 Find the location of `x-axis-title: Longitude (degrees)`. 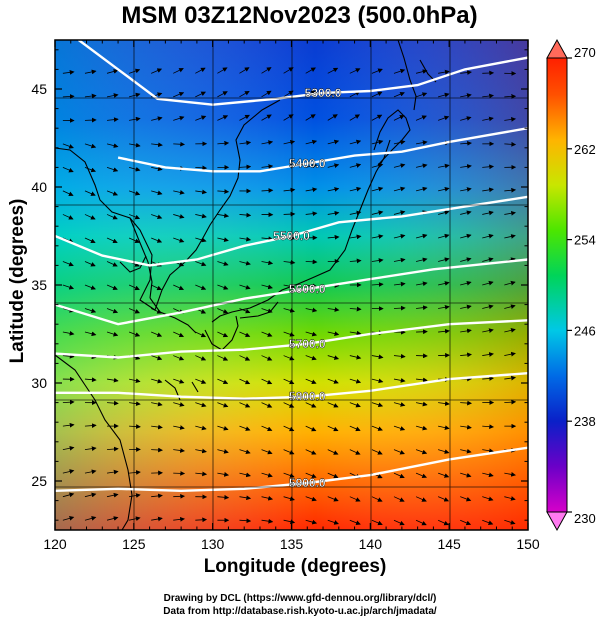

x-axis-title: Longitude (degrees) is located at coordinates (295, 566).